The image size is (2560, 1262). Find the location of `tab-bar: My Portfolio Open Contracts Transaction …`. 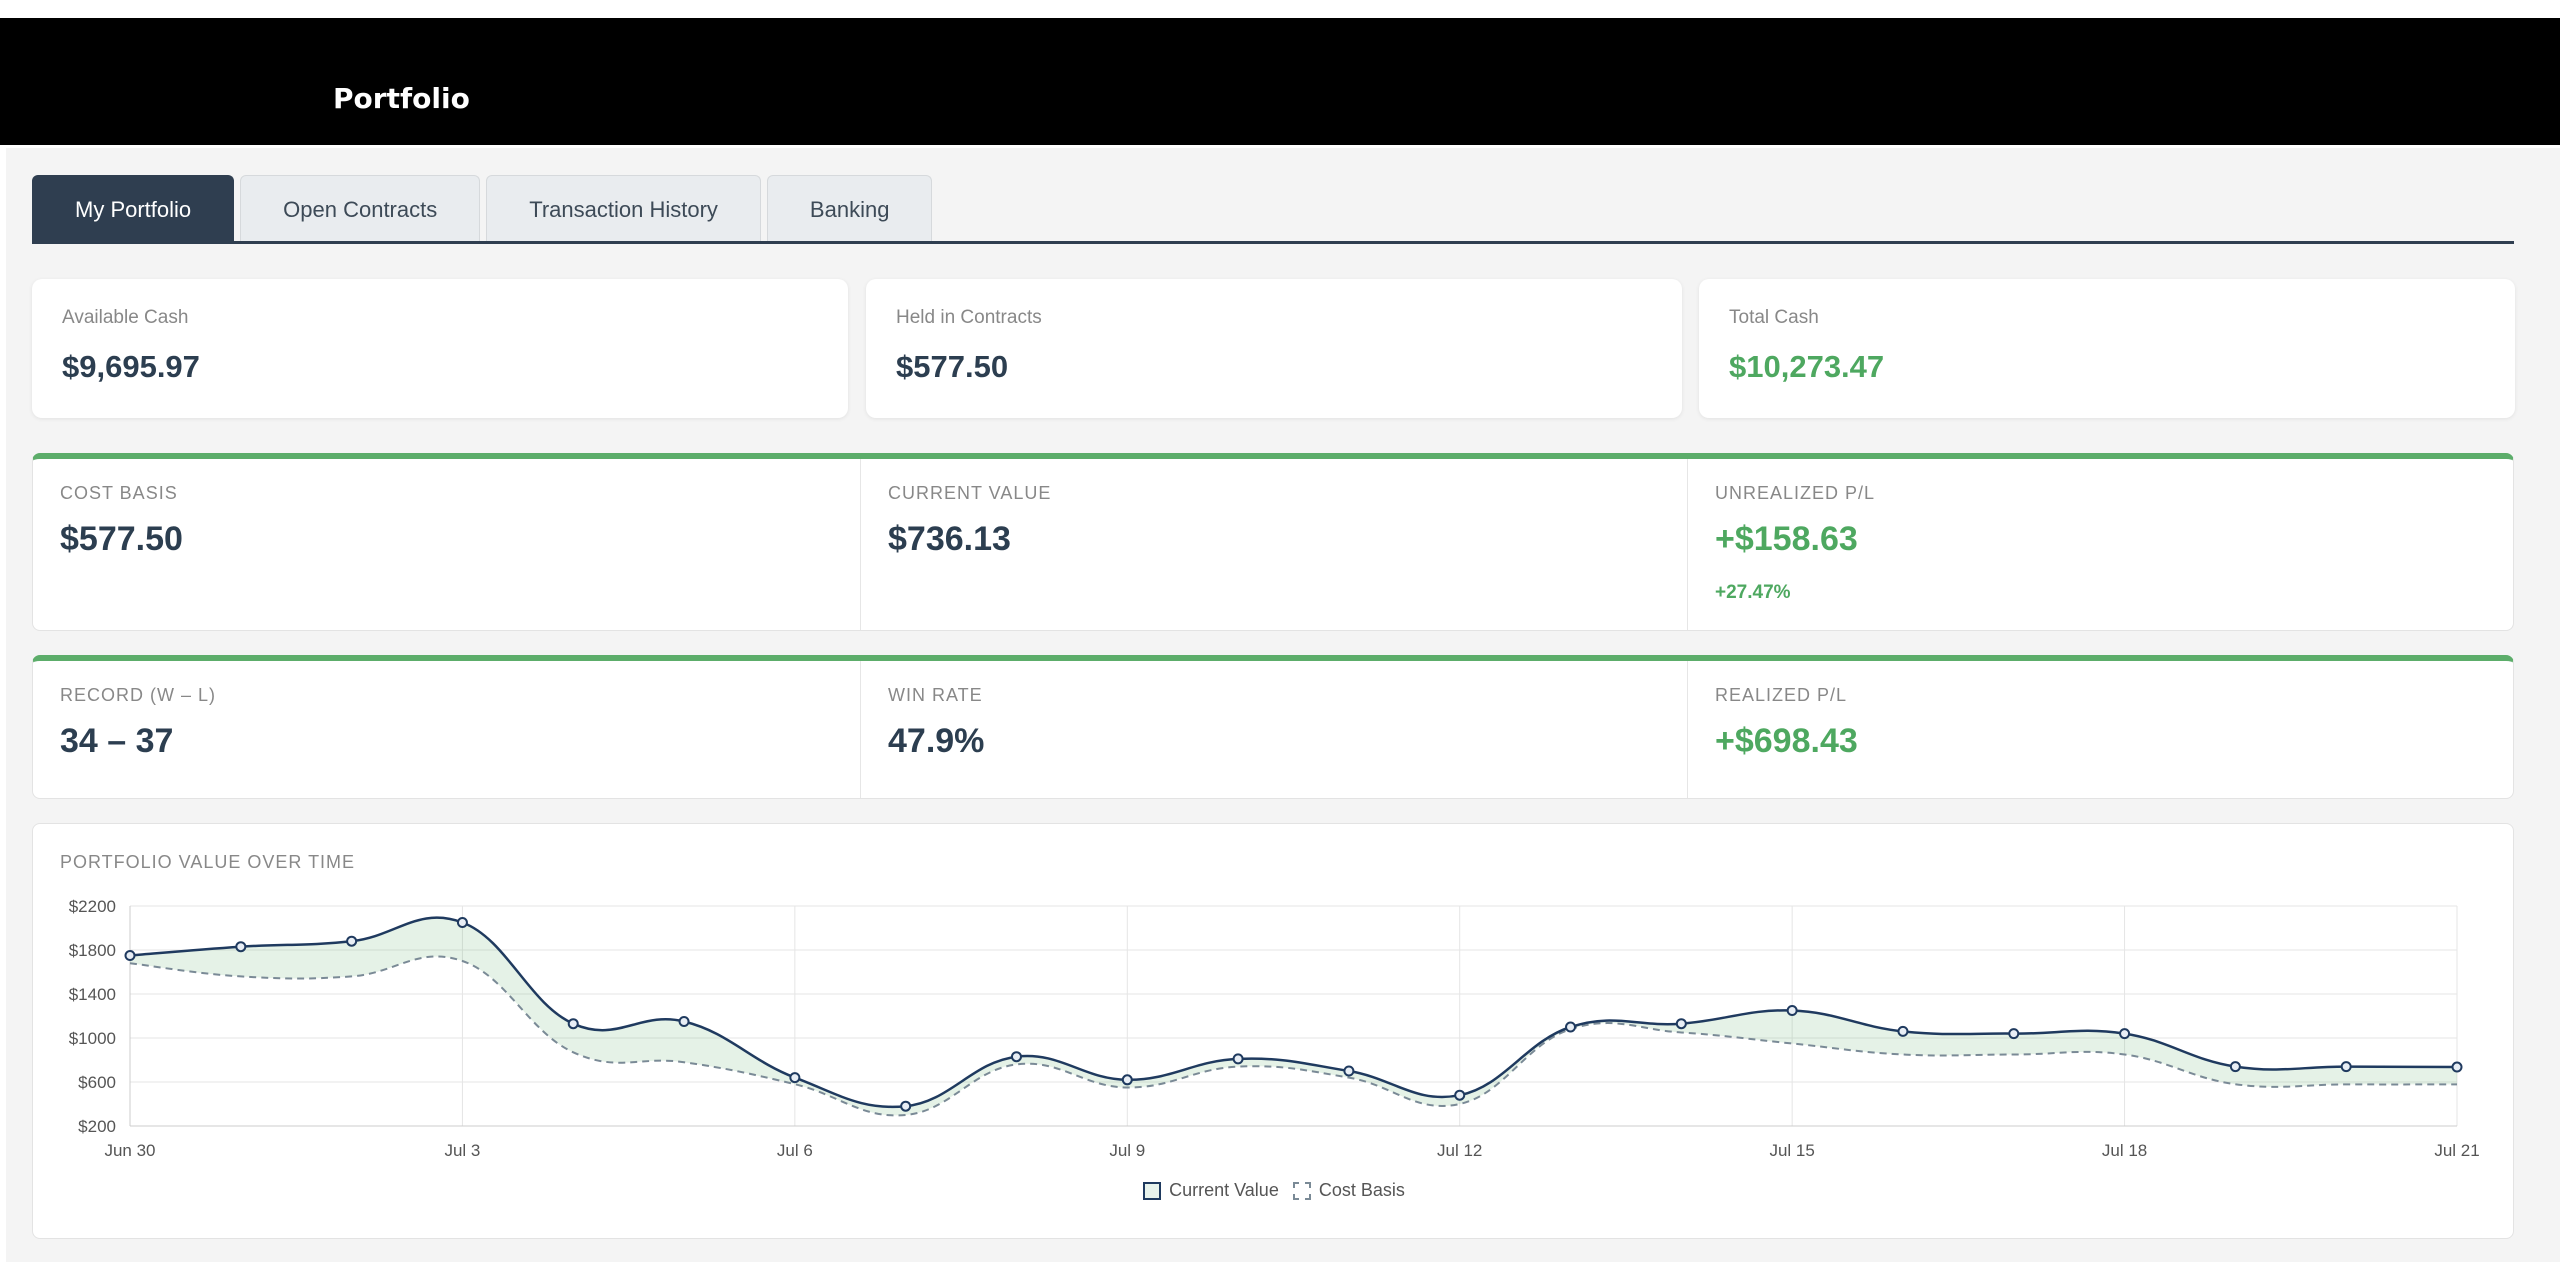

tab-bar: My Portfolio Open Contracts Transaction … is located at coordinates (482, 209).